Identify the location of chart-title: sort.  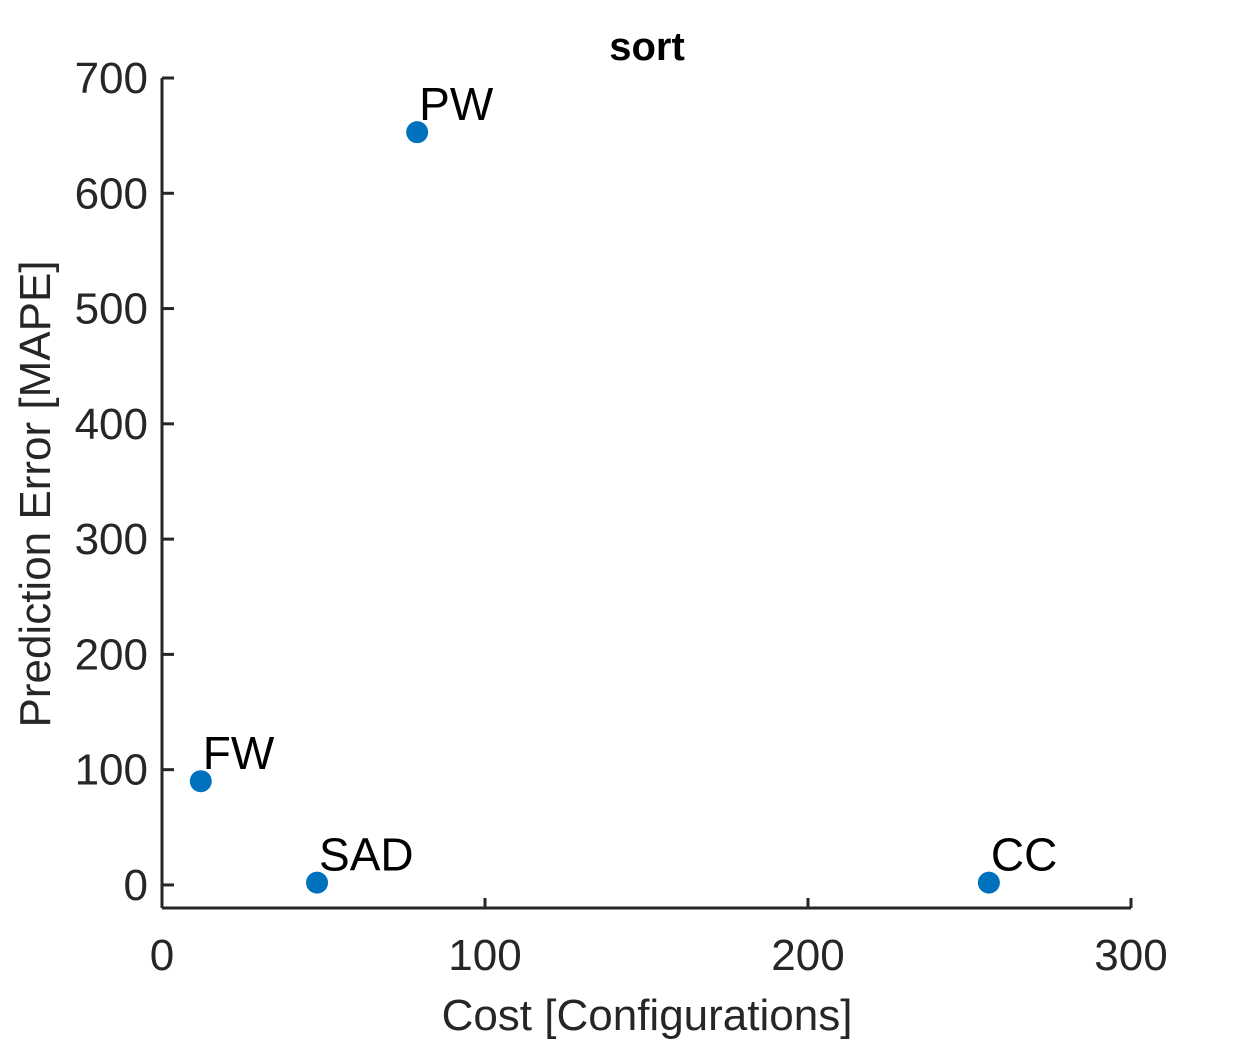
(647, 47).